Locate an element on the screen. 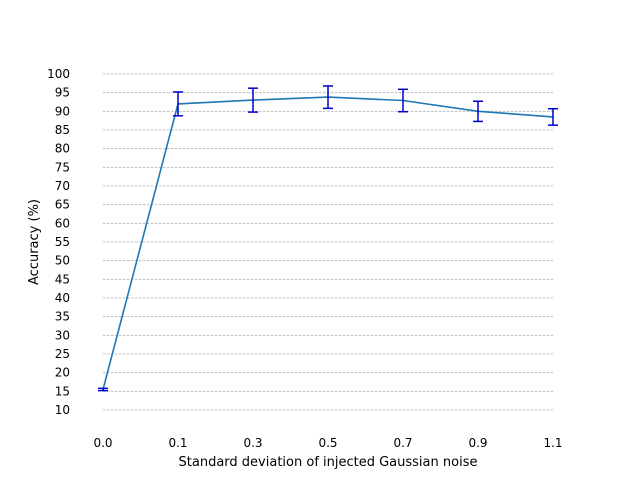 The image size is (640, 480). y-tick-label-90: 90 is located at coordinates (62, 111).